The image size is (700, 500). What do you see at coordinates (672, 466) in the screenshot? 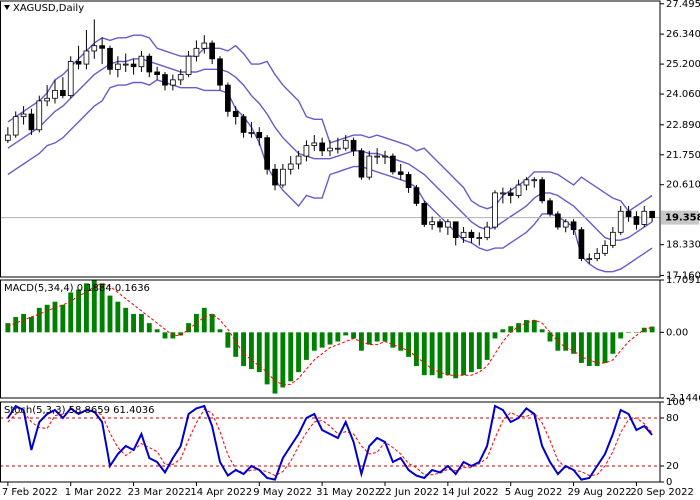
I see `y-tick-label: 20` at bounding box center [672, 466].